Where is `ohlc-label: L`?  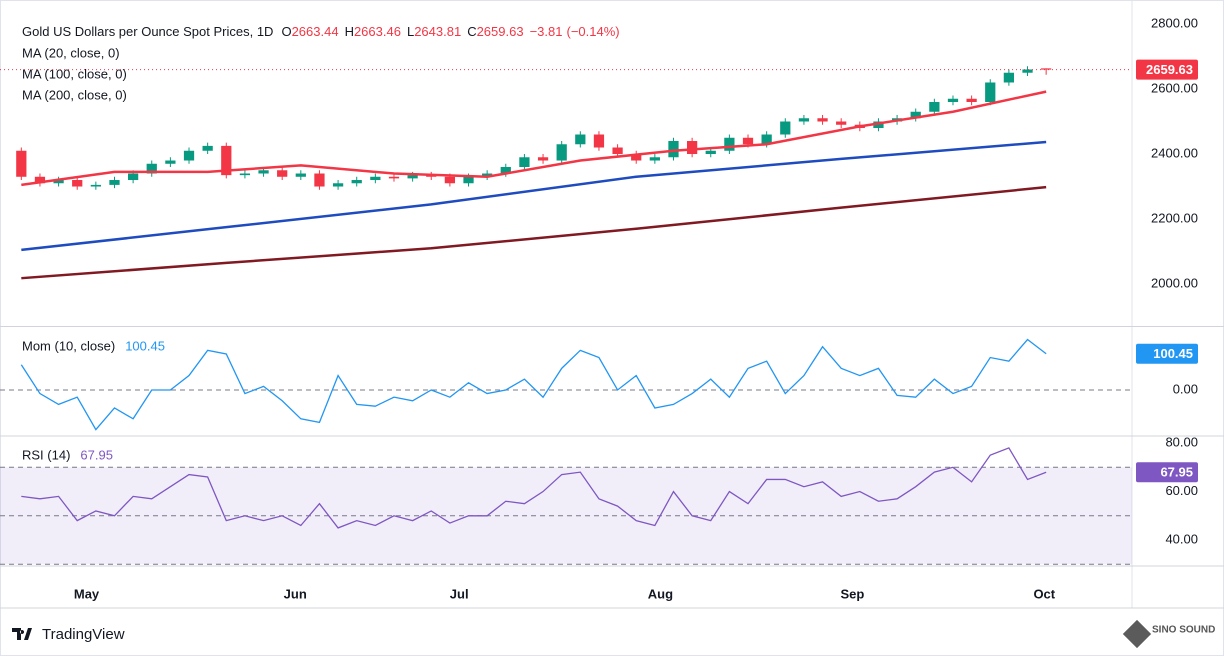
ohlc-label: L is located at coordinates (410, 31).